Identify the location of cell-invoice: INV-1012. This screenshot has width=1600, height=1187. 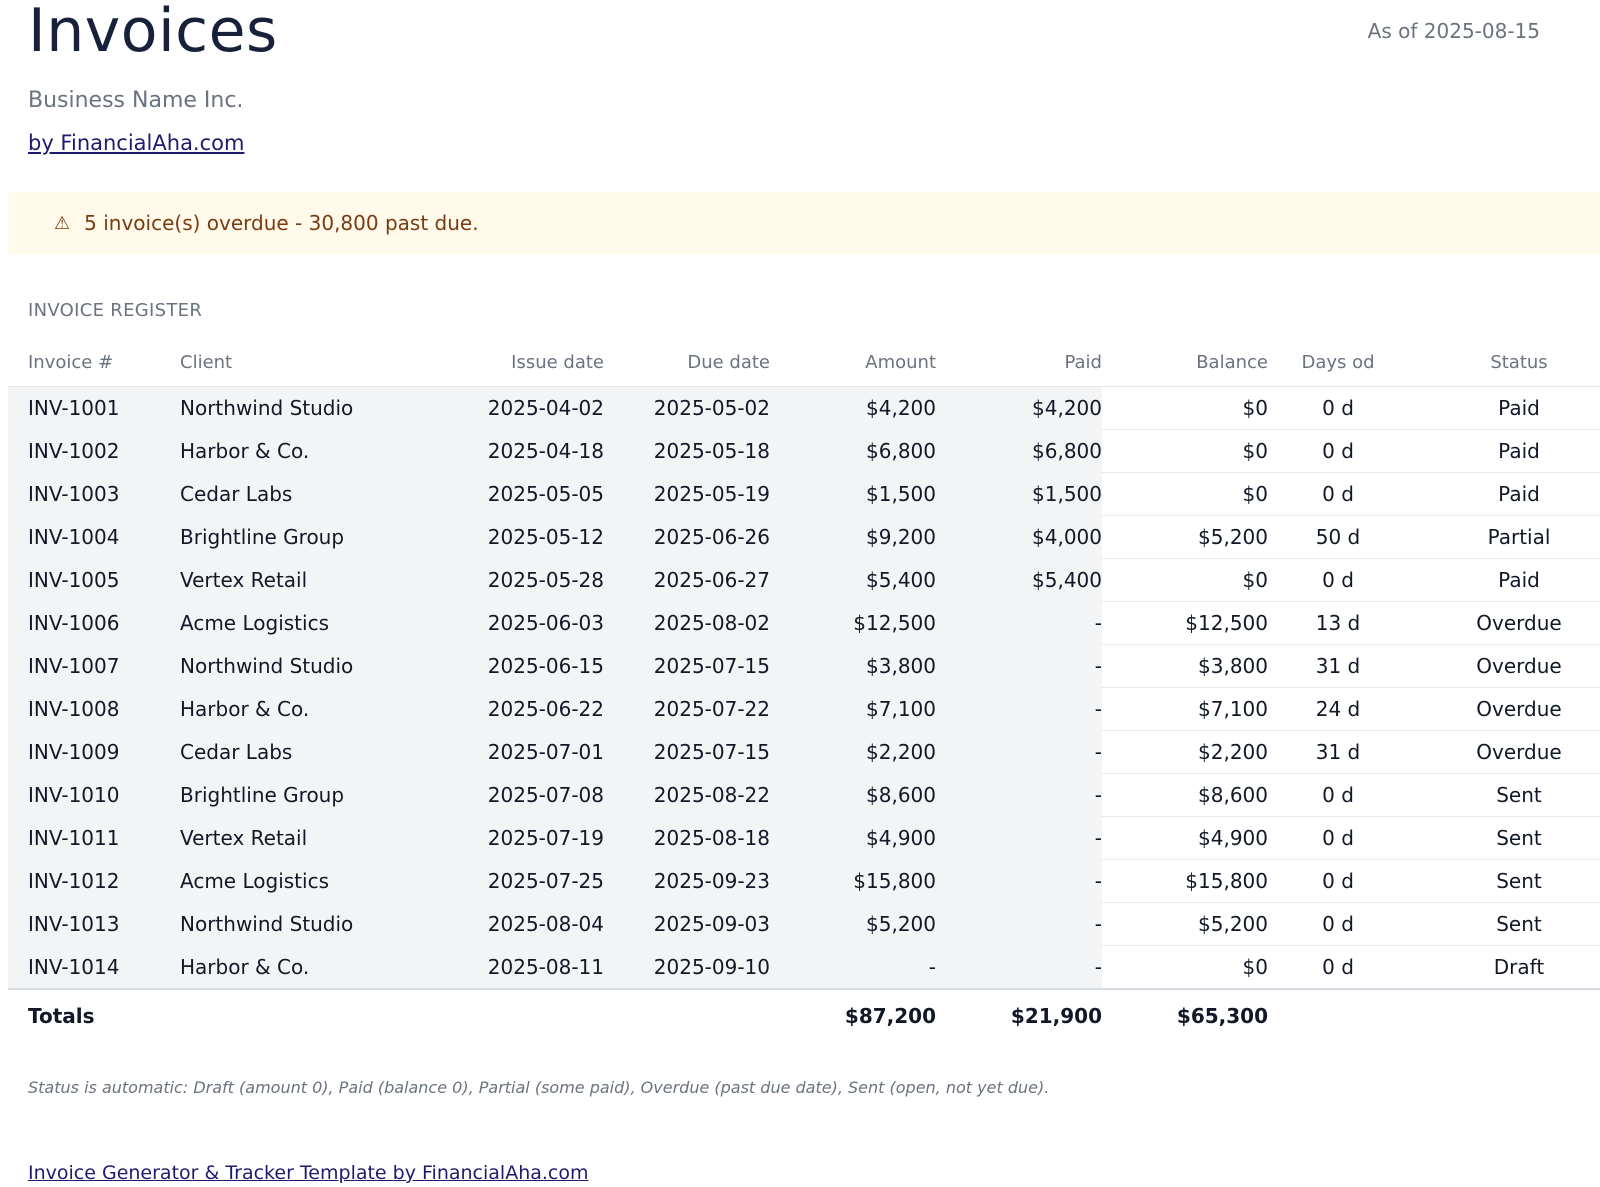
(94, 881).